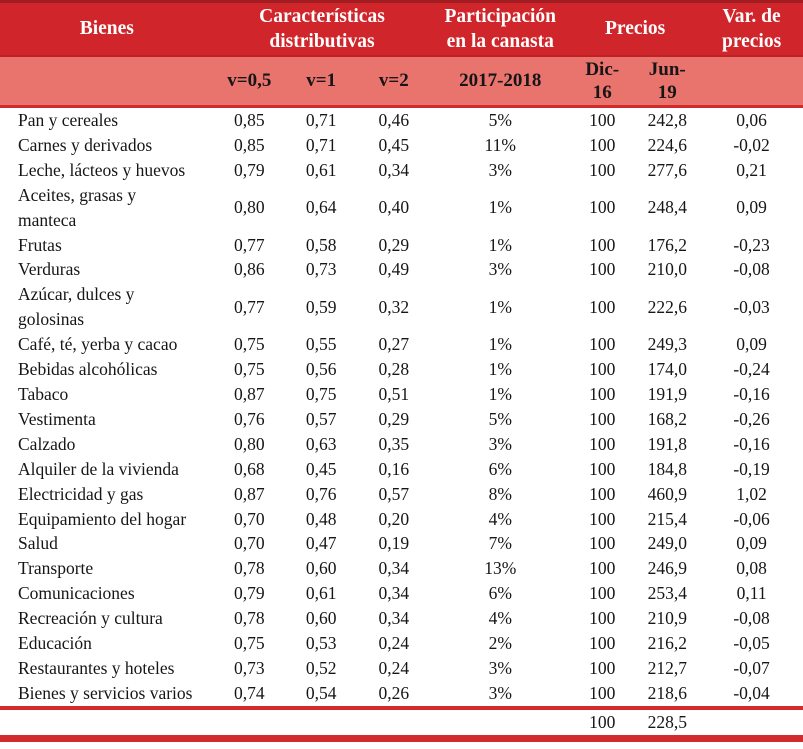  I want to click on row-label: Café, té, yerba y cacao, so click(98, 344).